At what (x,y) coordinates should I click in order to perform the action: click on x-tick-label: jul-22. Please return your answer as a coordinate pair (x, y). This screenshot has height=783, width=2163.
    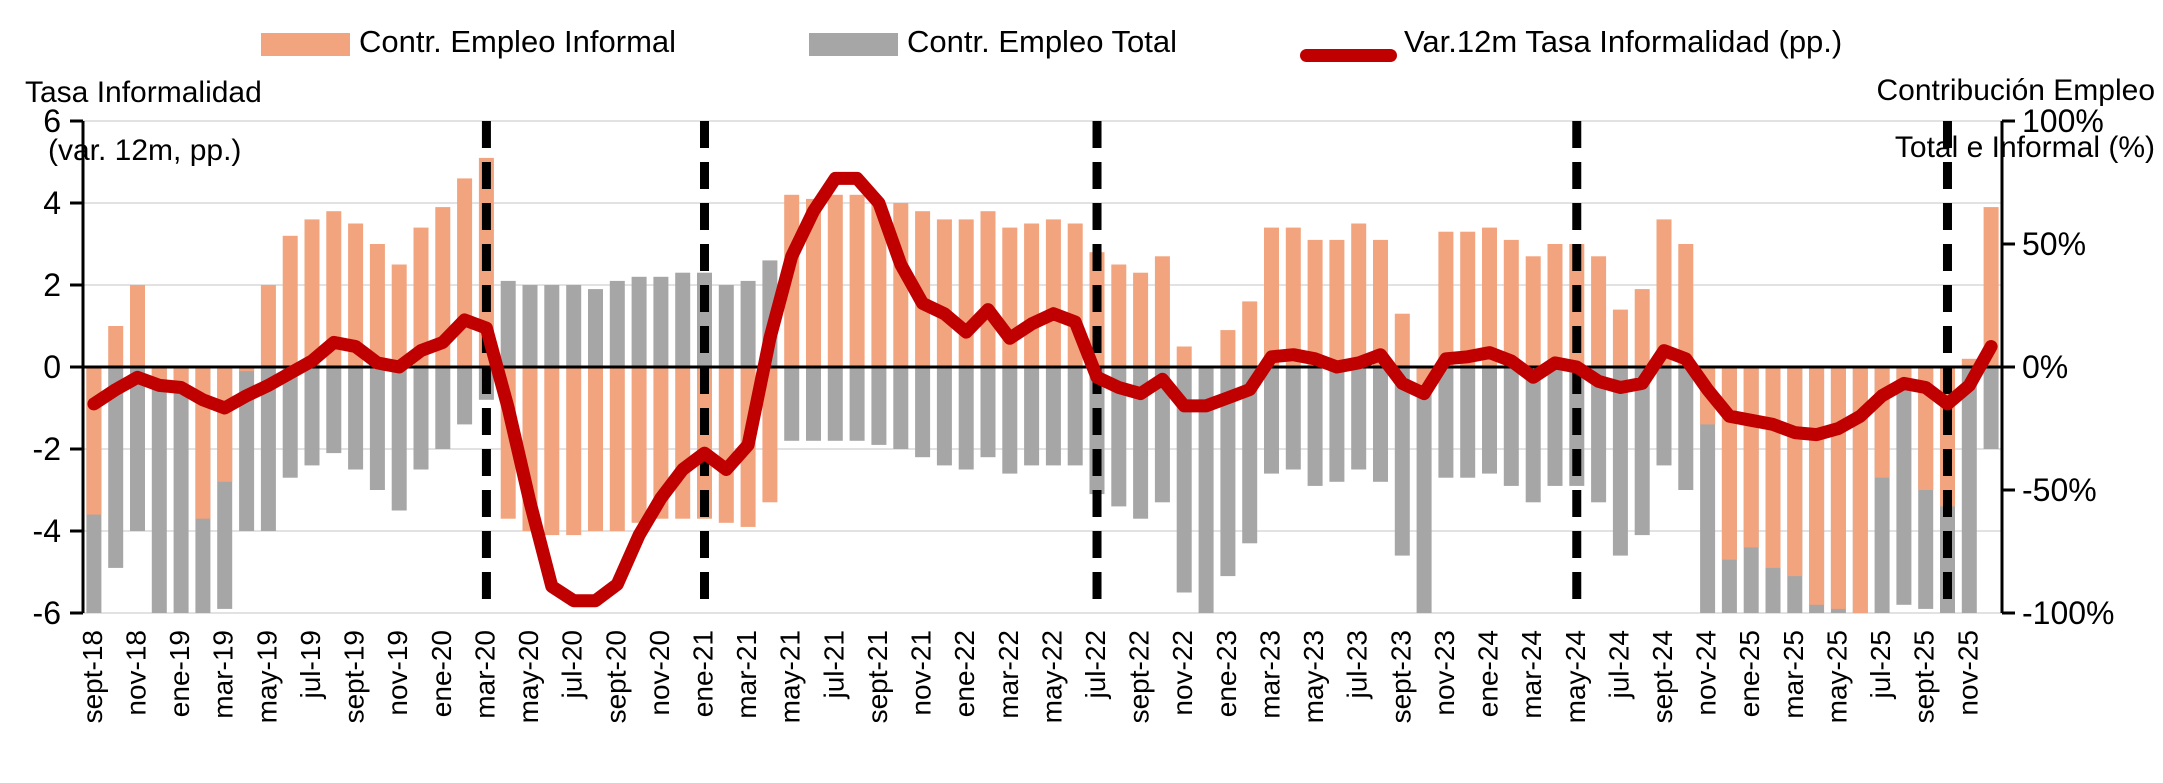
    Looking at the image, I should click on (1095, 664).